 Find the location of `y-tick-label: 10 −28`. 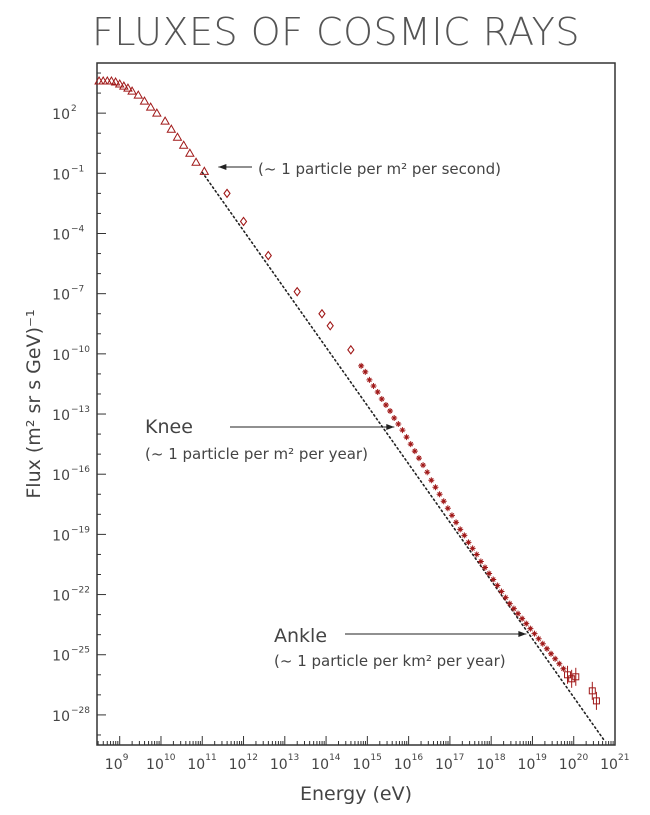

y-tick-label: 10 −28 is located at coordinates (71, 715).